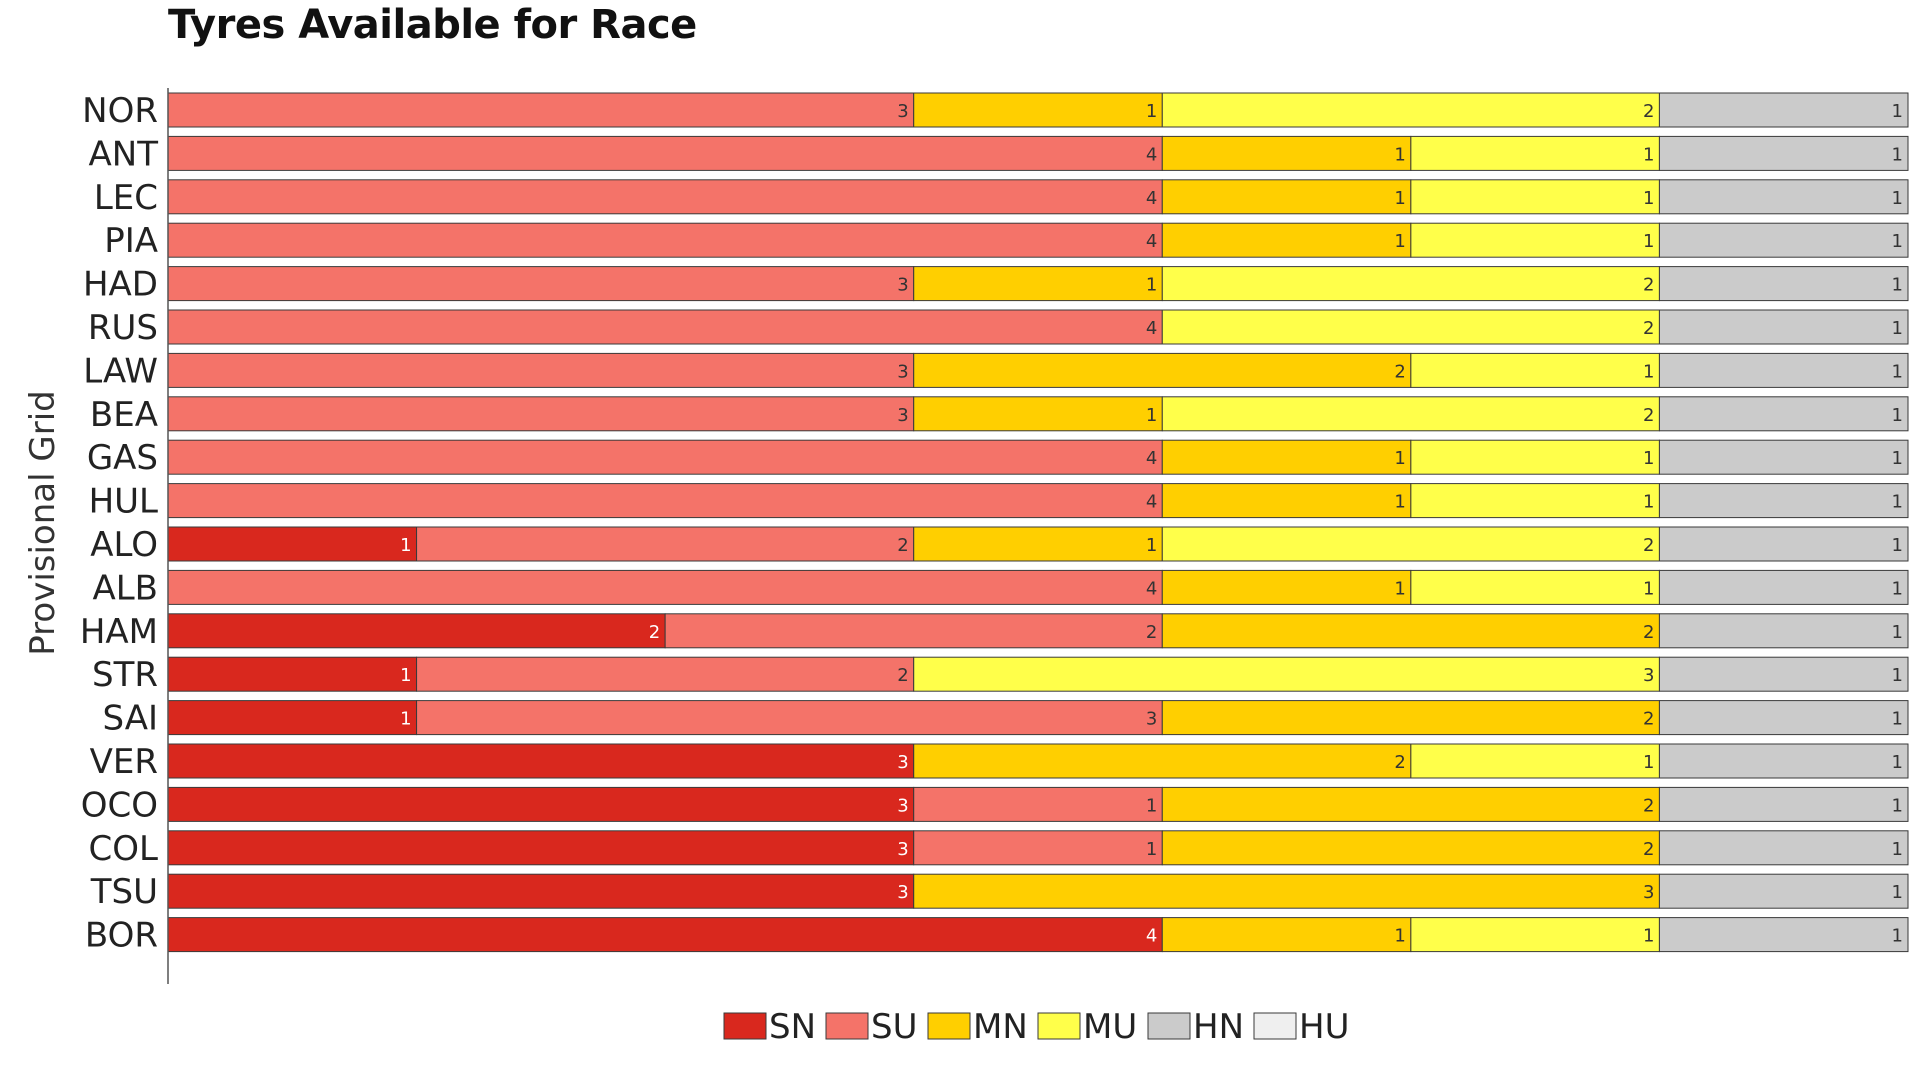  I want to click on y-tick-label: SAI, so click(131, 719).